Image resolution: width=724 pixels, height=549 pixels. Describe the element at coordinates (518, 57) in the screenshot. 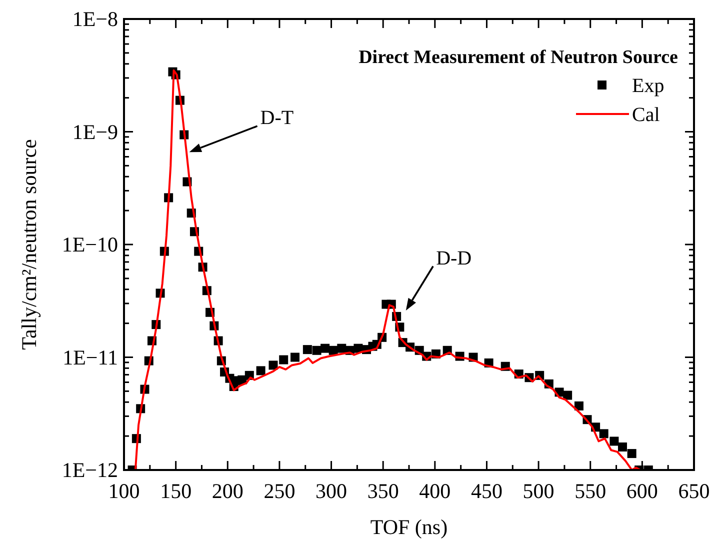

I see `text: Direct Measurement of Neutron Source` at that location.